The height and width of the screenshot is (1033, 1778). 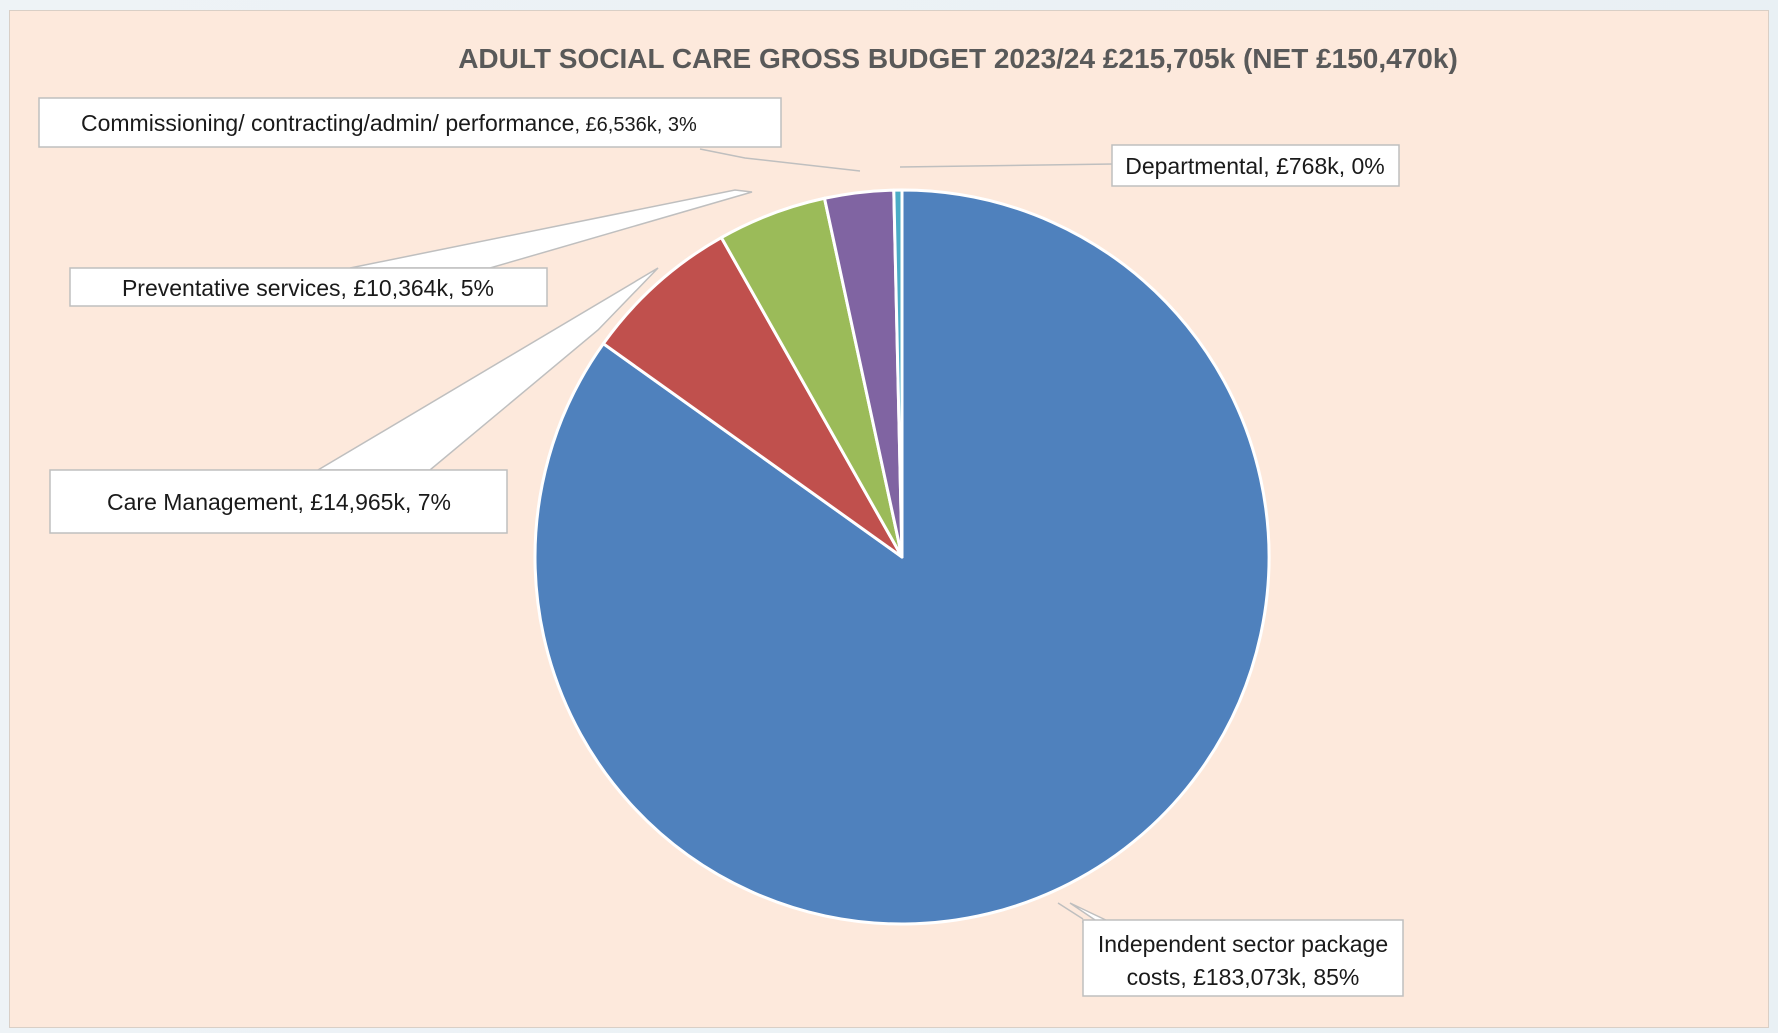 What do you see at coordinates (1090, 912) in the screenshot?
I see `callout-independent` at bounding box center [1090, 912].